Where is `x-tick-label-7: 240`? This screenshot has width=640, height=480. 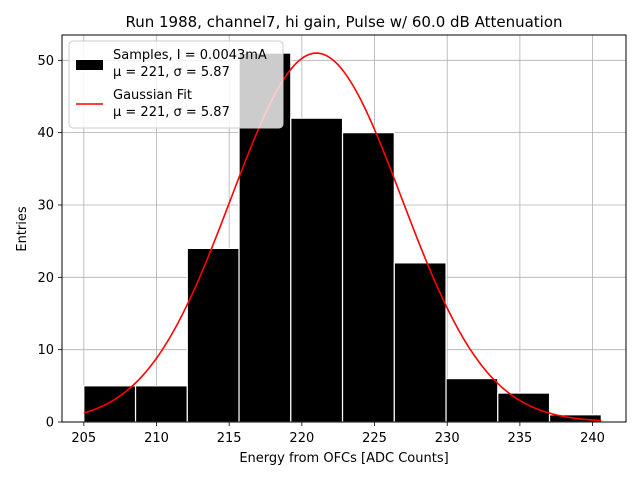
x-tick-label-7: 240 is located at coordinates (592, 438).